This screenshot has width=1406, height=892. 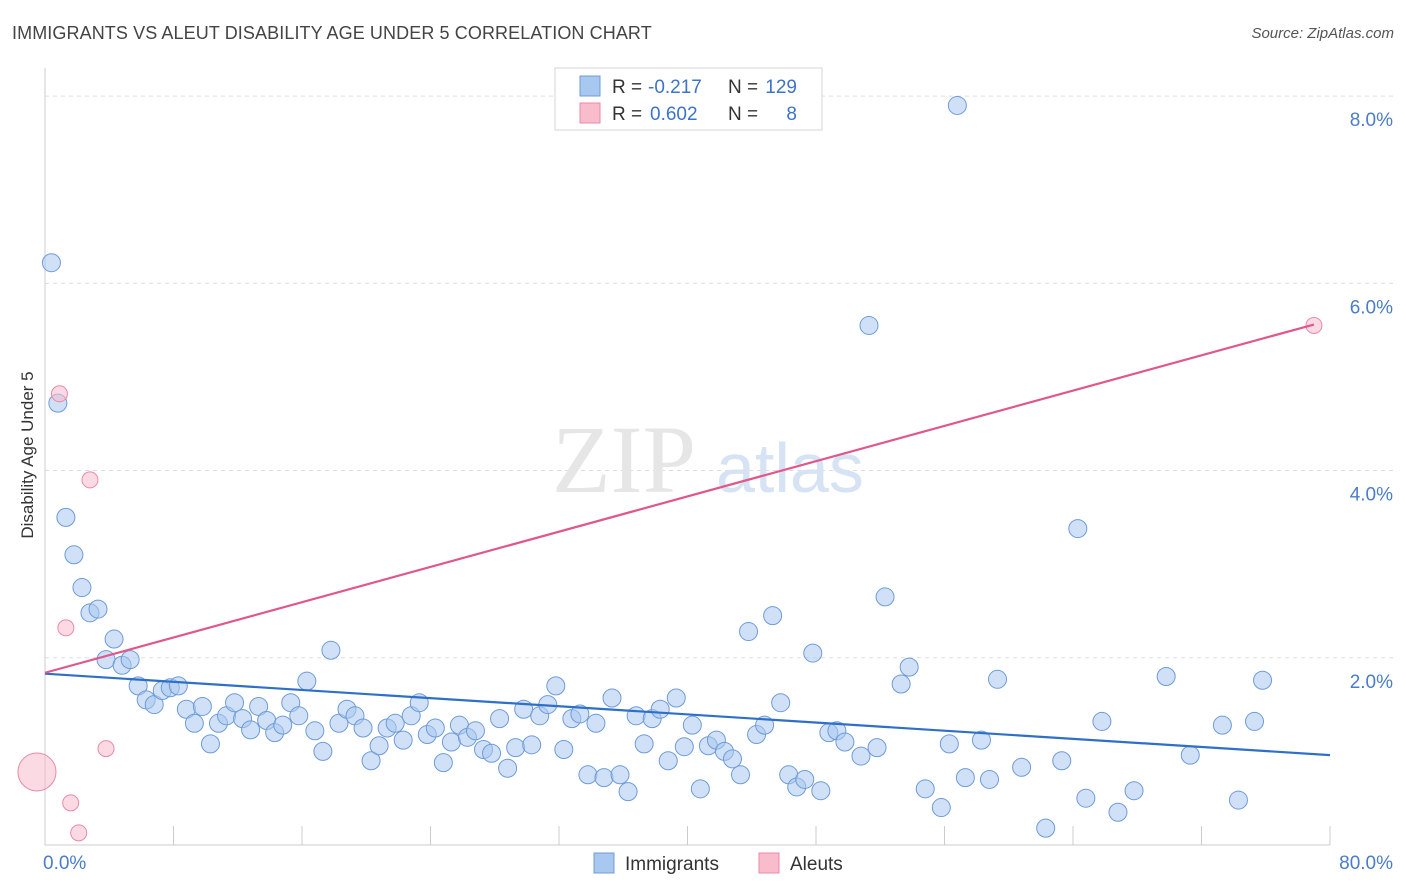 I want to click on bottom-legend: Immigrants Aleuts, so click(x=718, y=863).